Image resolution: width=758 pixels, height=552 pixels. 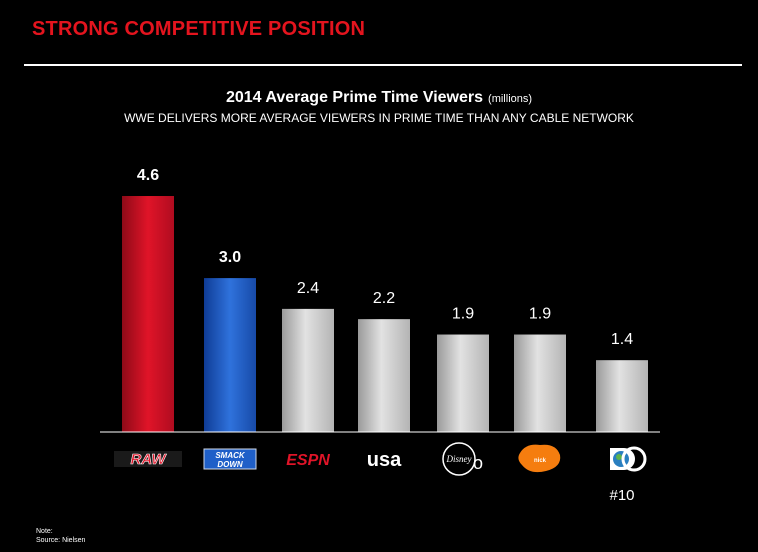 I want to click on svg-text: Disney, so click(x=459, y=459).